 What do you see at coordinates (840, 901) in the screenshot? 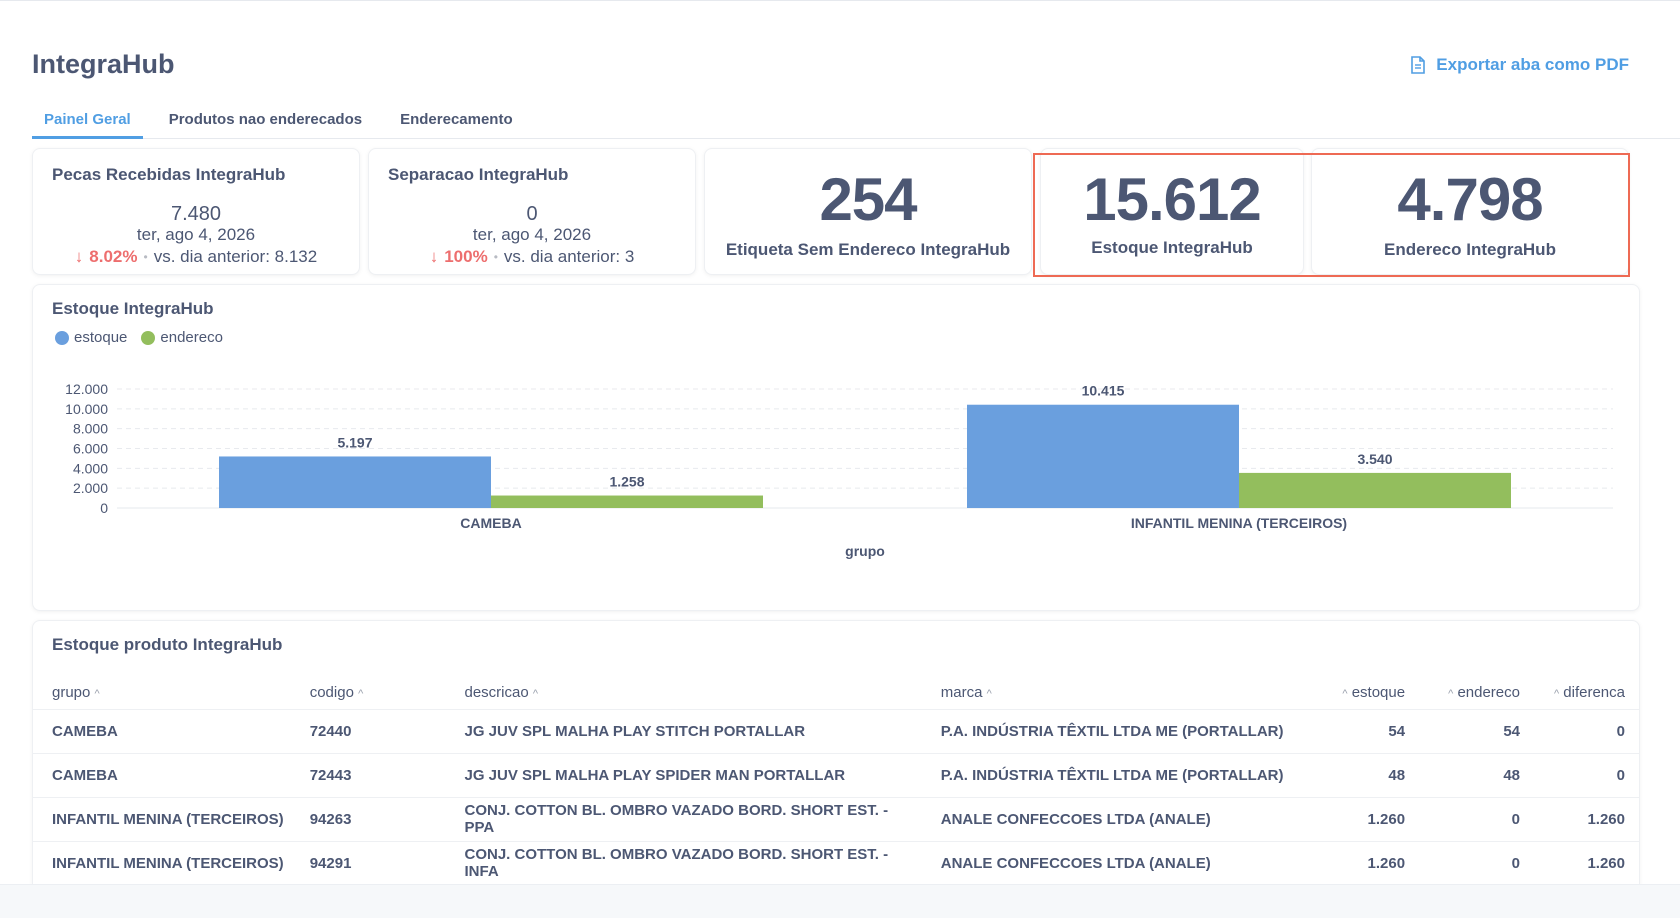
I see `footer-strip` at bounding box center [840, 901].